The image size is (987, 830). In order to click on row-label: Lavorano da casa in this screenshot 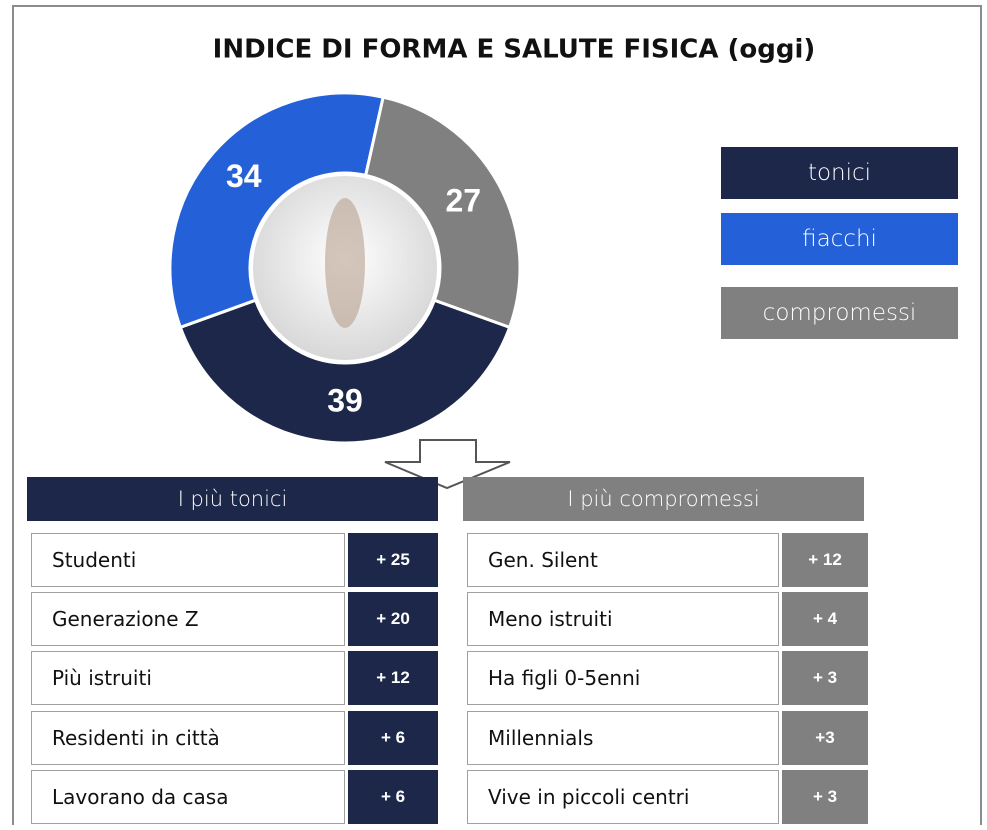, I will do `click(188, 797)`.